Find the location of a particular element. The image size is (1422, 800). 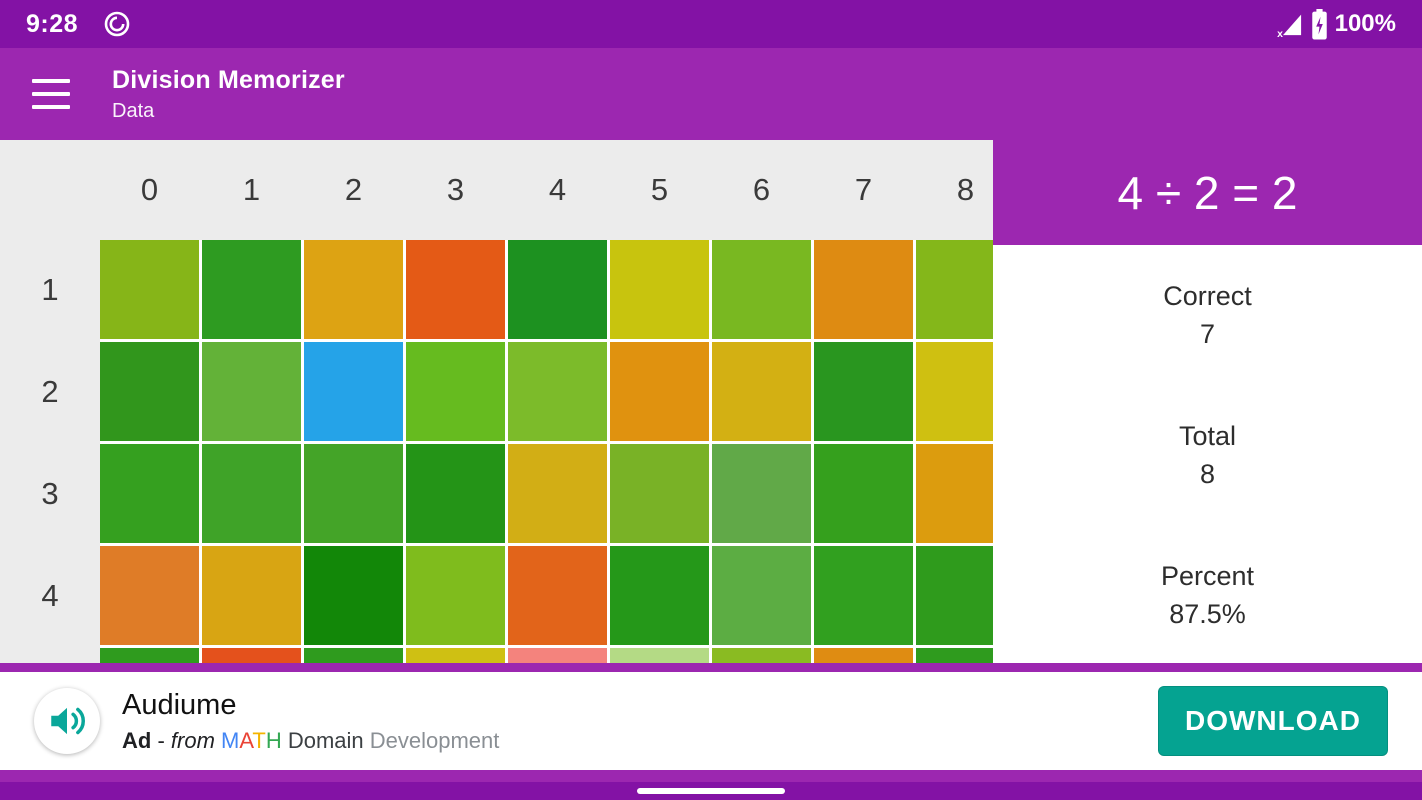

brand-letter-M: M is located at coordinates (230, 740).